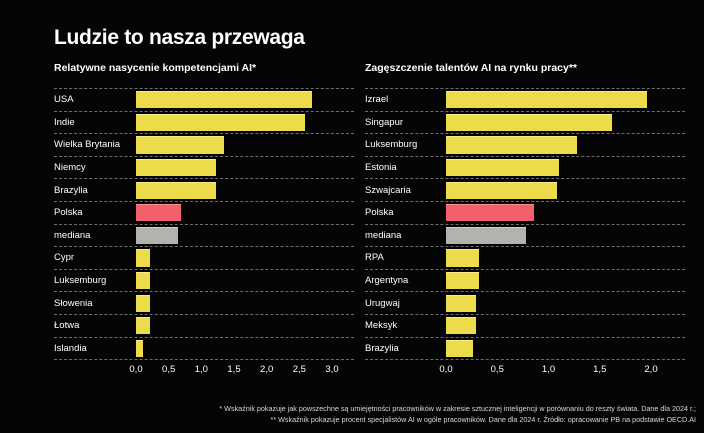 This screenshot has height=433, width=704. What do you see at coordinates (64, 258) in the screenshot?
I see `category-label: Cypr` at bounding box center [64, 258].